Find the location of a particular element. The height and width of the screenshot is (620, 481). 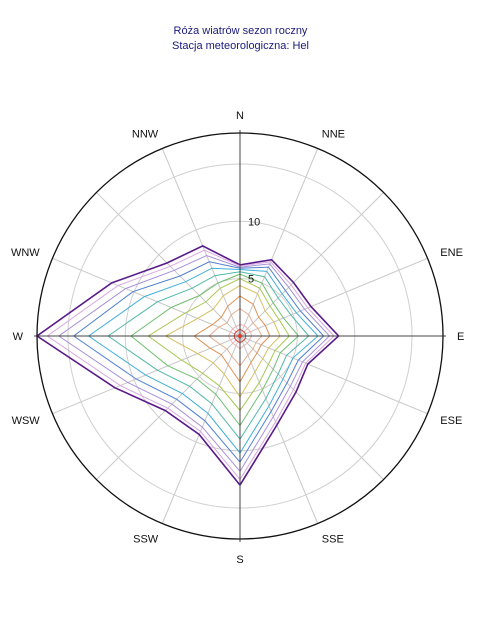

calm-marker is located at coordinates (240, 336).